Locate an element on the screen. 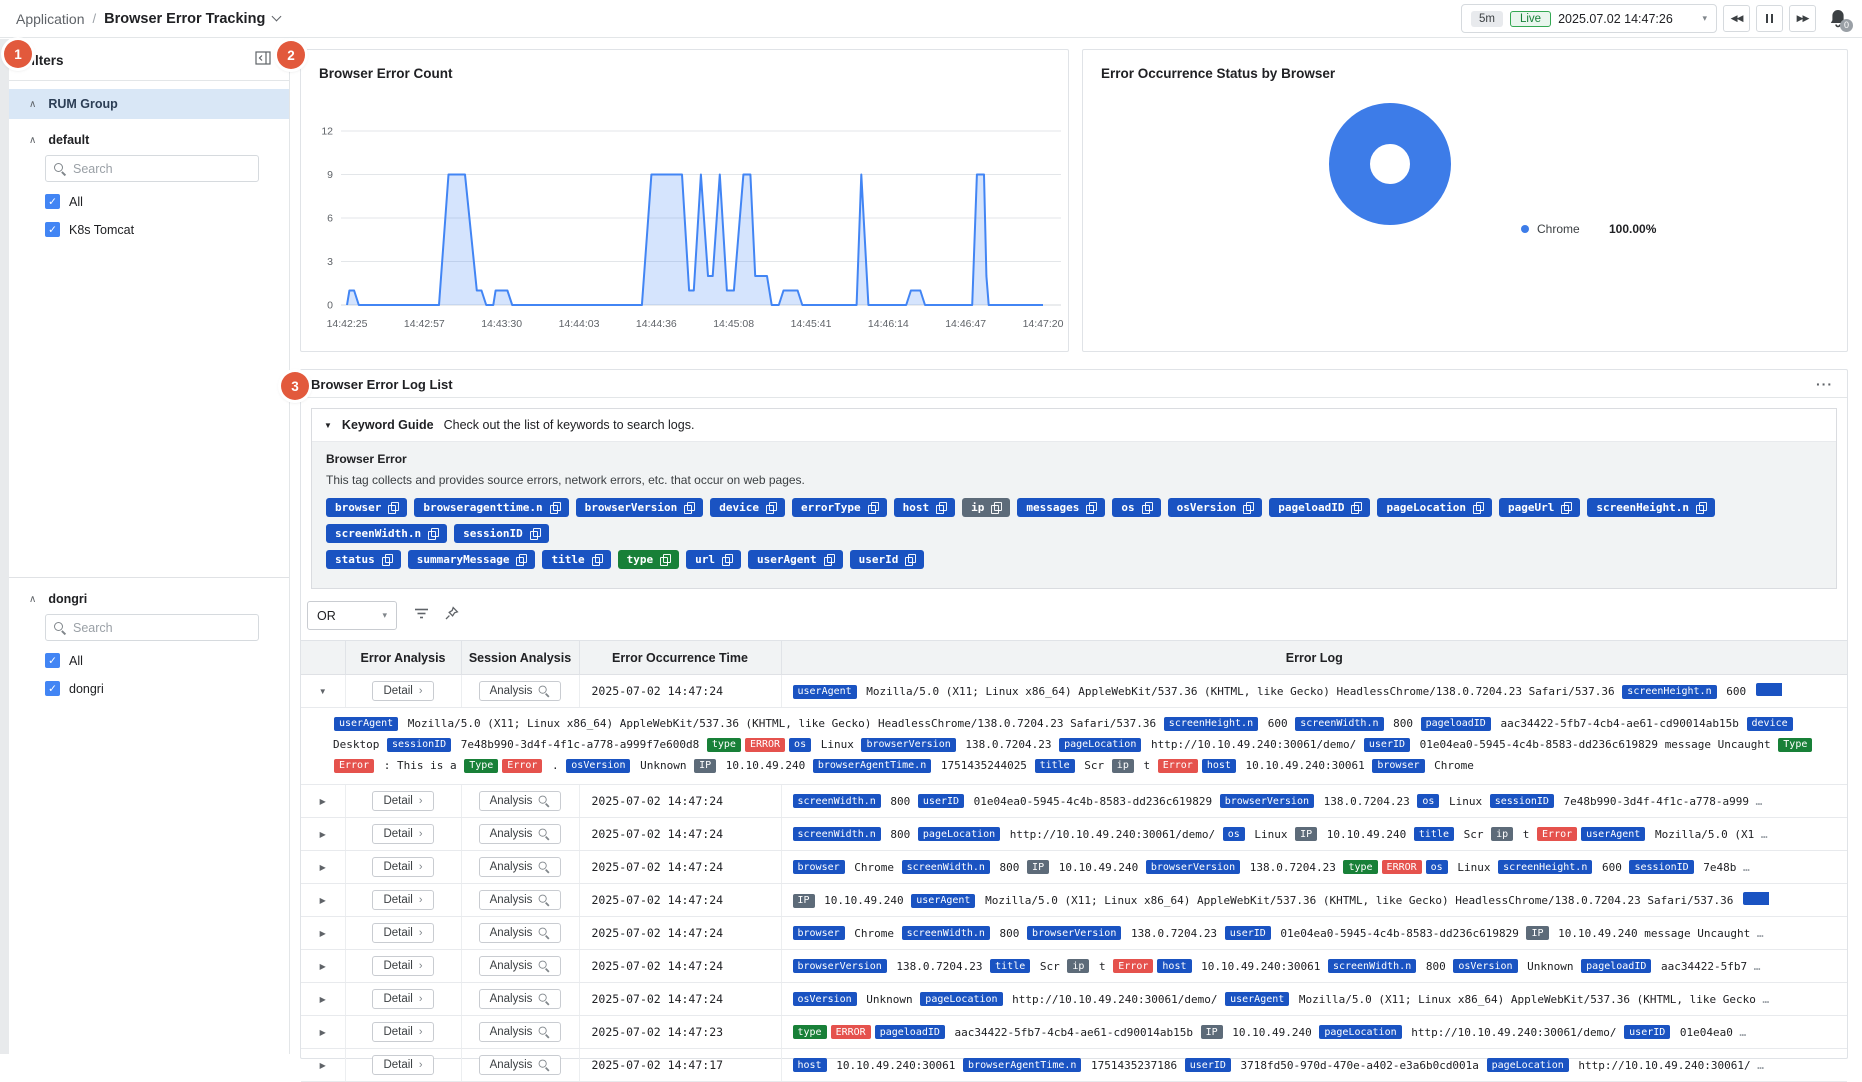 The width and height of the screenshot is (1862, 1082). forward-button: ▶▶ is located at coordinates (1802, 18).